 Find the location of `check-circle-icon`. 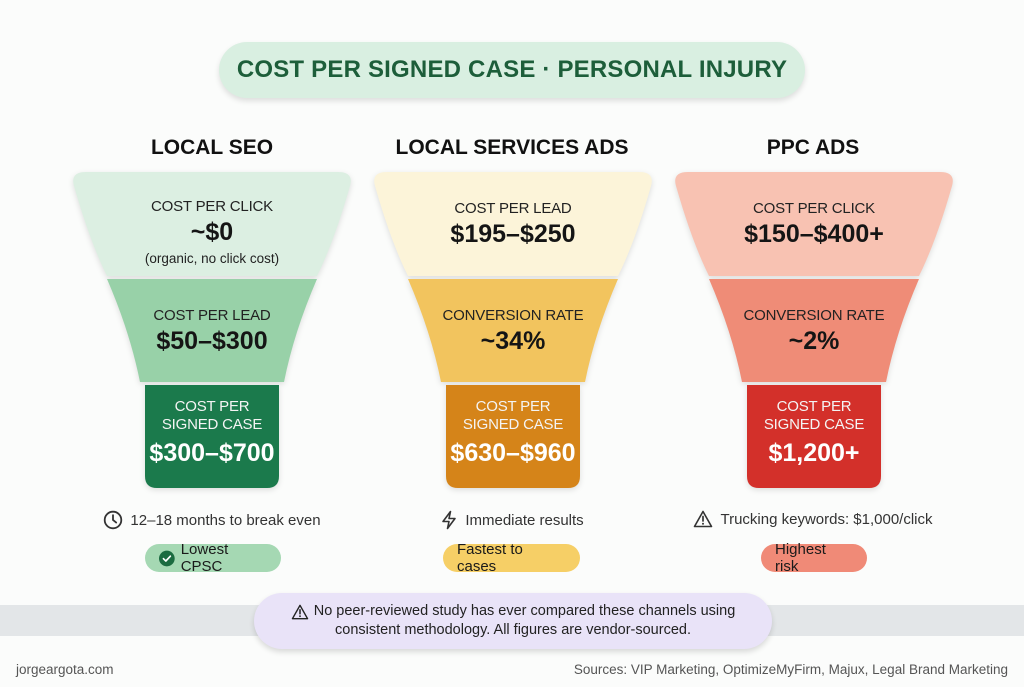

check-circle-icon is located at coordinates (167, 558).